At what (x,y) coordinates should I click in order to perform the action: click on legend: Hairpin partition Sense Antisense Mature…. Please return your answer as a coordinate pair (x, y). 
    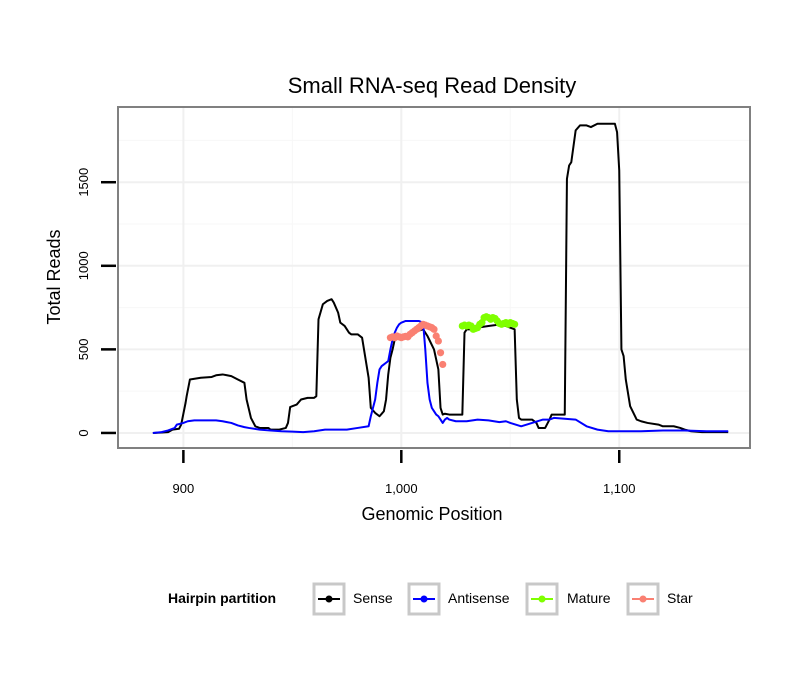
    Looking at the image, I should click on (430, 599).